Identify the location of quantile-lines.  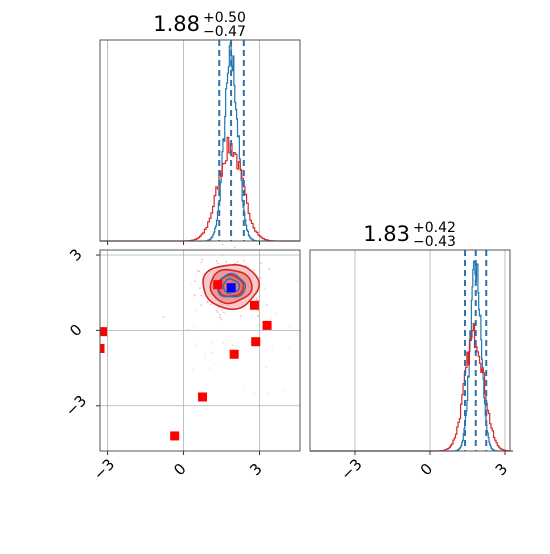
(231, 140).